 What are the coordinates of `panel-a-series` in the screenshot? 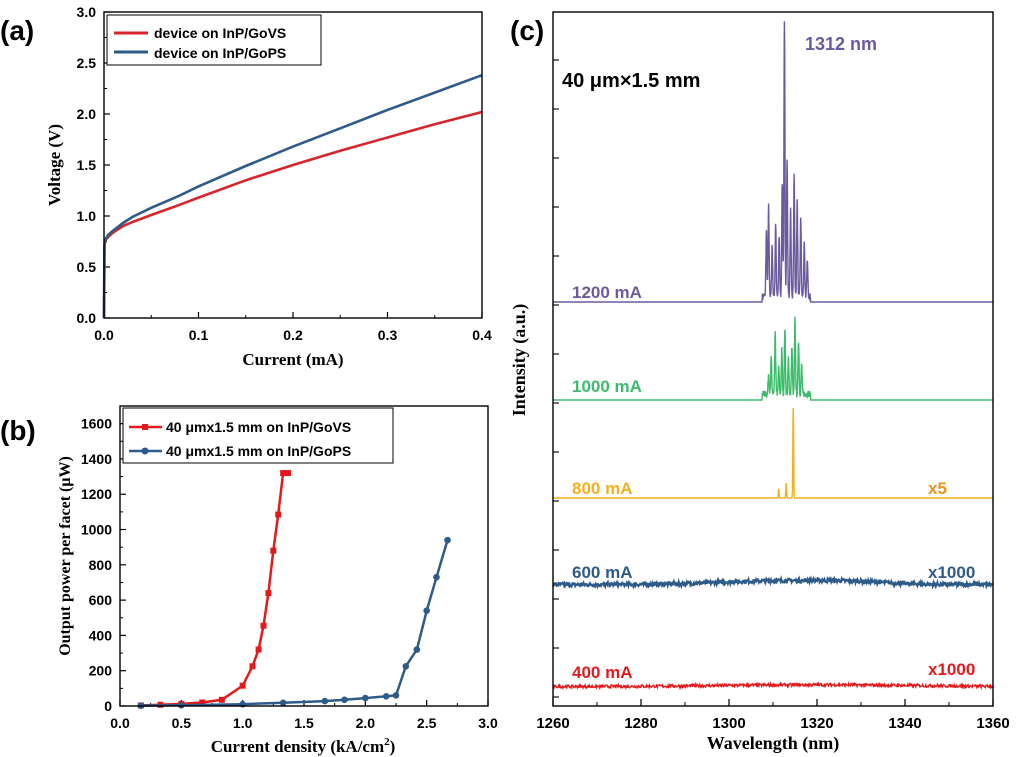 It's located at (292, 196).